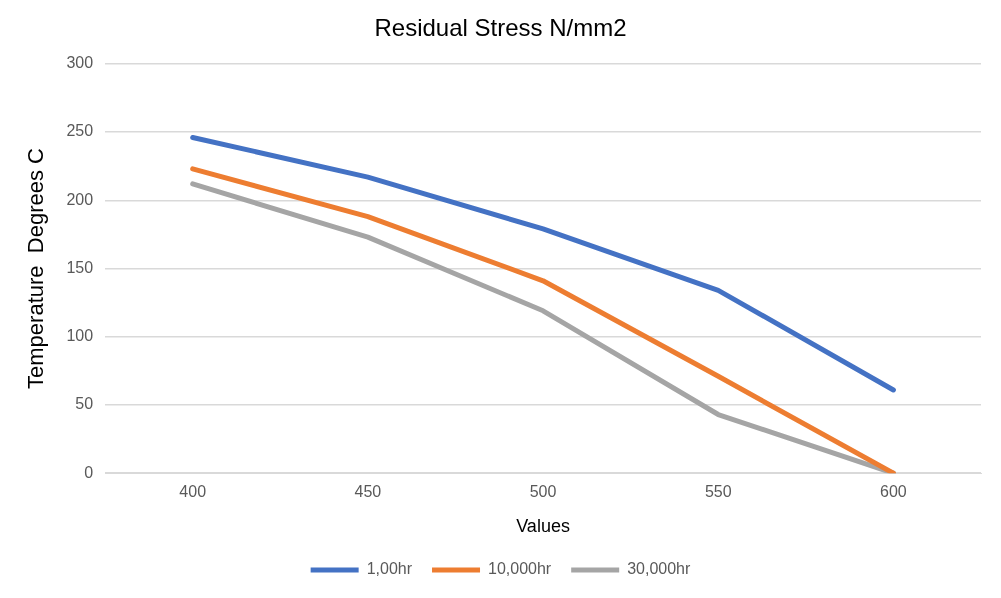  I want to click on legend-label: 30,000hr, so click(659, 569).